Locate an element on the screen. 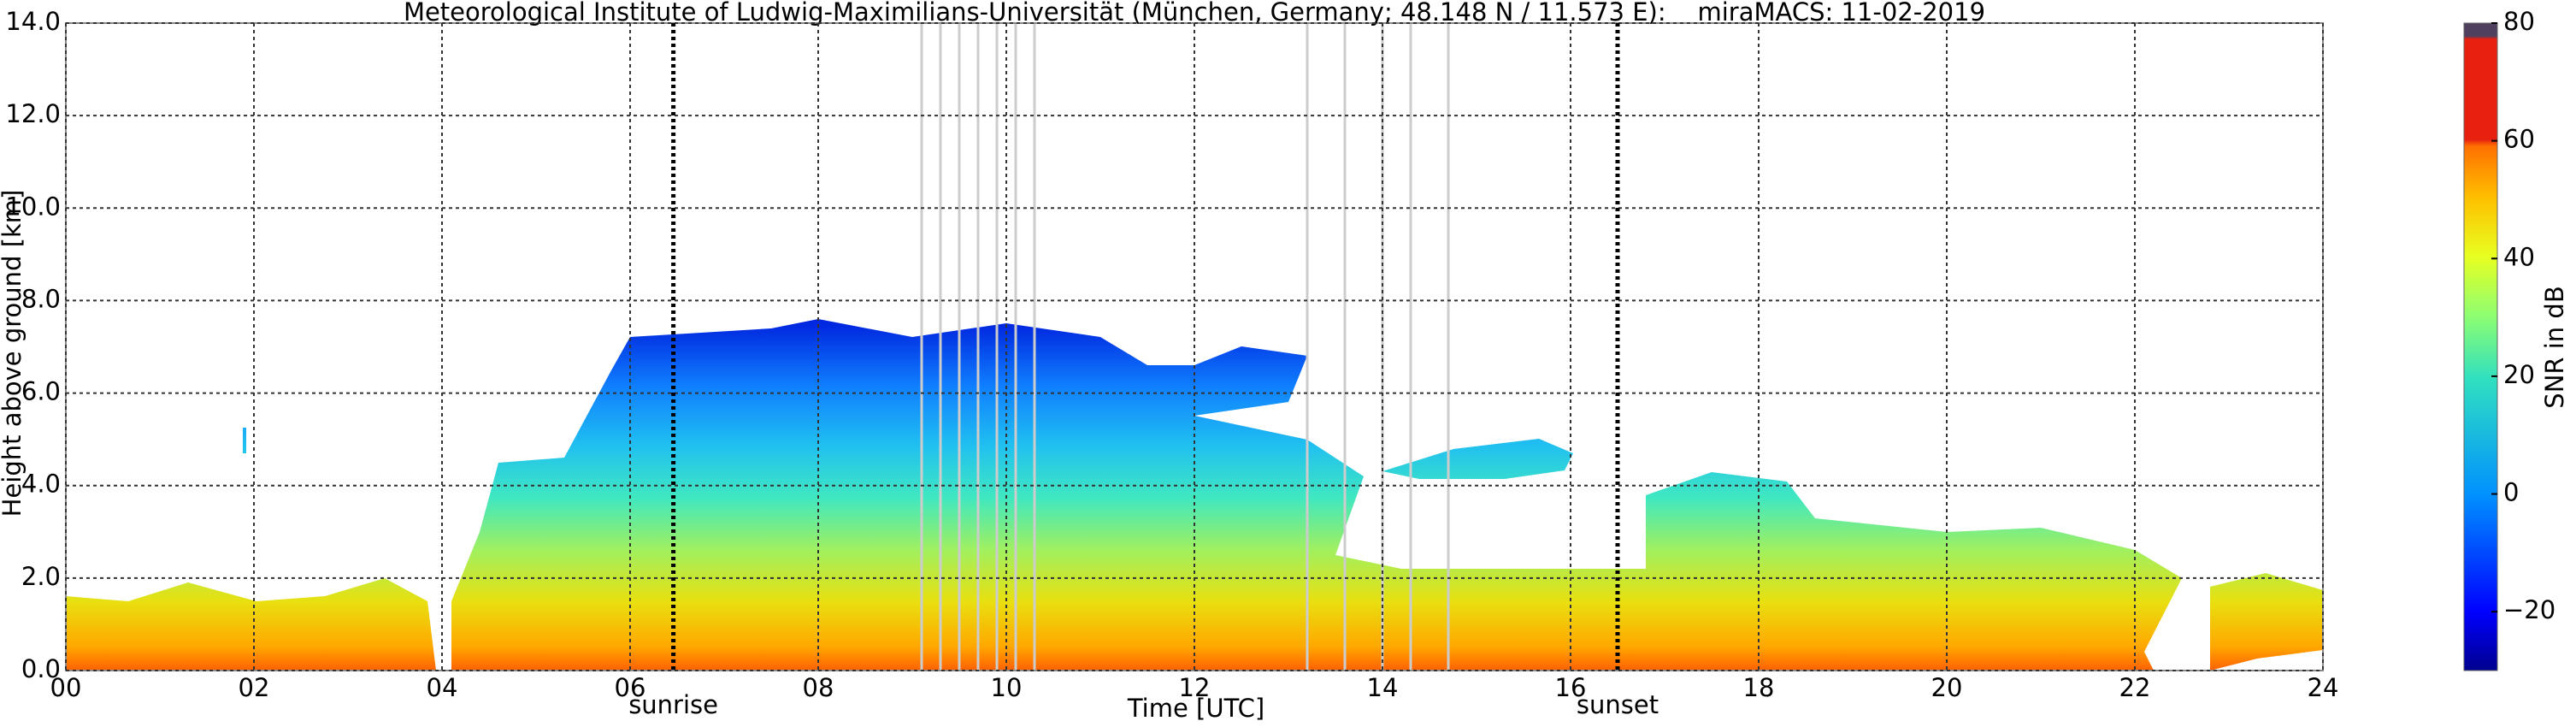 The image size is (2576, 727). x-tick-label: 02 is located at coordinates (255, 687).